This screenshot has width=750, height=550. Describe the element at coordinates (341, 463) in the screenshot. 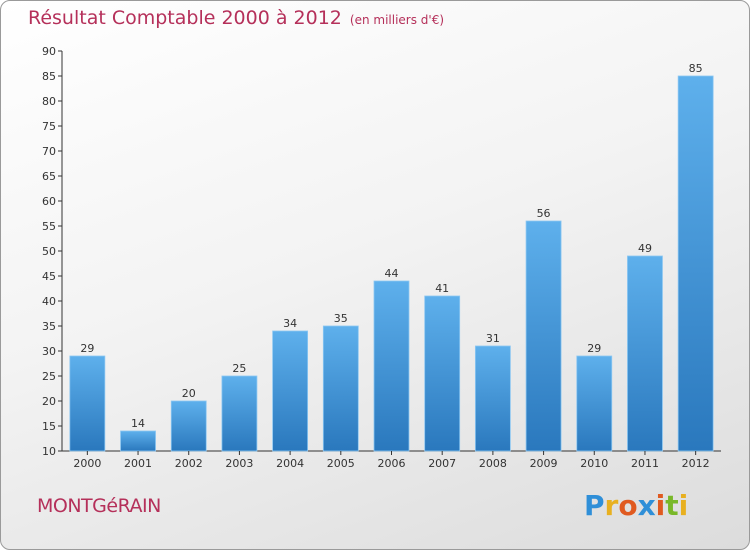

I see `x-tick-label-2005: 2005` at that location.